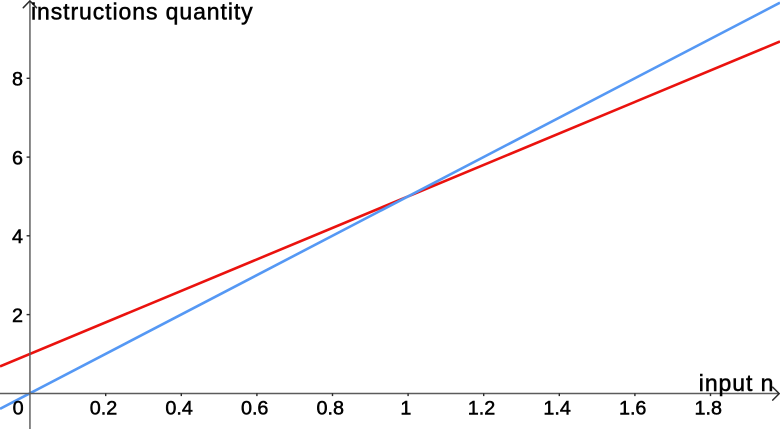  I want to click on svg-text: 0.8, so click(331, 409).